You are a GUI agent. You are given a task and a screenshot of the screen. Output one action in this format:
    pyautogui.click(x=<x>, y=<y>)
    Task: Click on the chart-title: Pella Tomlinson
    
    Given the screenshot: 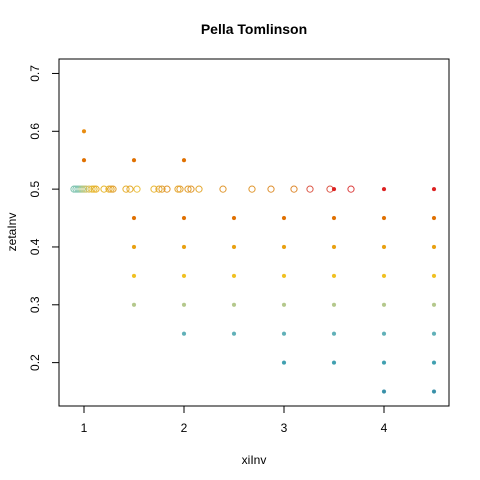 What is the action you would take?
    pyautogui.click(x=254, y=29)
    